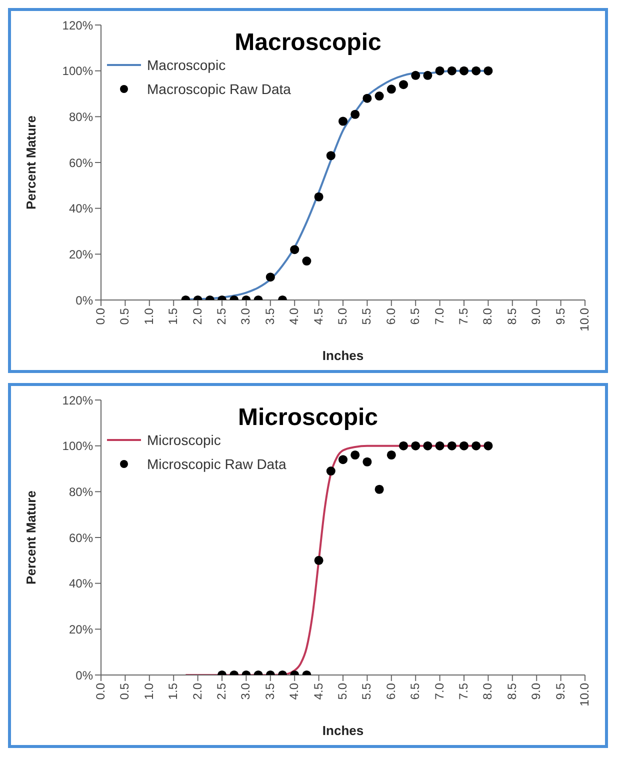  What do you see at coordinates (184, 440) in the screenshot?
I see `legend-label: Microscopic` at bounding box center [184, 440].